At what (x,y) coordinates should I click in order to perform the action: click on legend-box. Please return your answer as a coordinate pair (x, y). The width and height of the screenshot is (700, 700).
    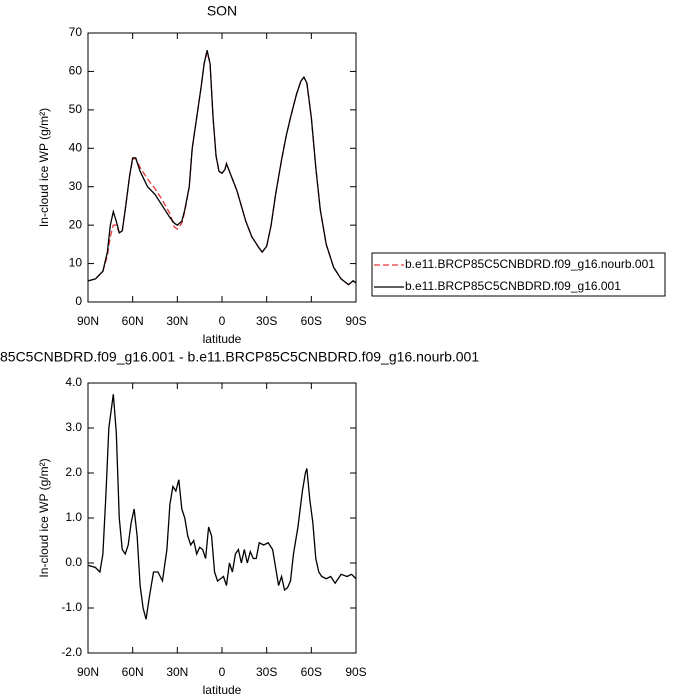
    Looking at the image, I should click on (518, 274).